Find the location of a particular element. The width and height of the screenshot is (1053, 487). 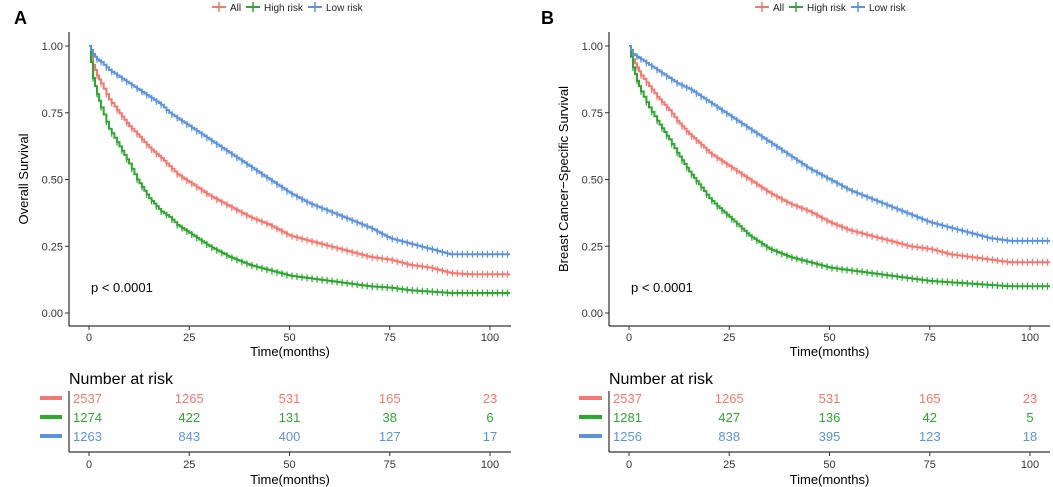

risk-value: 123 is located at coordinates (930, 436).